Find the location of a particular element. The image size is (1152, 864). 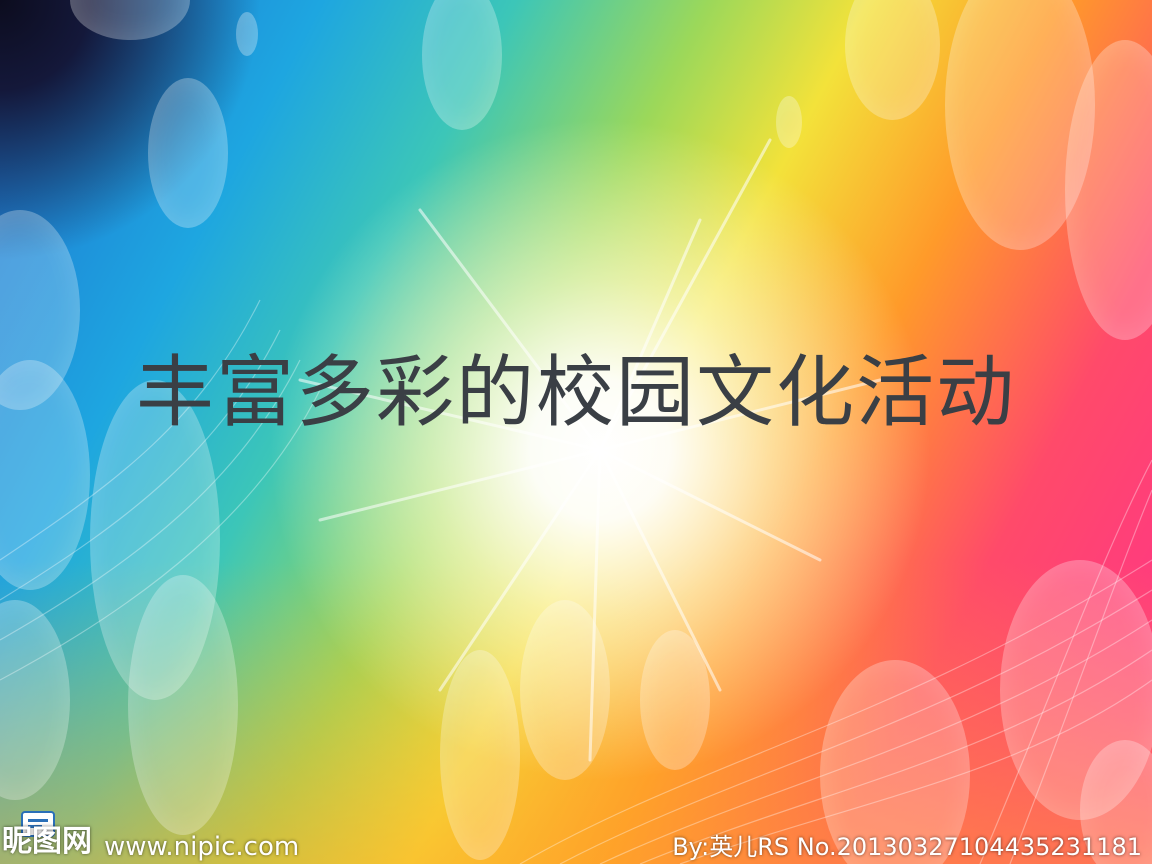

watermark-url: www.nipic.com is located at coordinates (202, 847).